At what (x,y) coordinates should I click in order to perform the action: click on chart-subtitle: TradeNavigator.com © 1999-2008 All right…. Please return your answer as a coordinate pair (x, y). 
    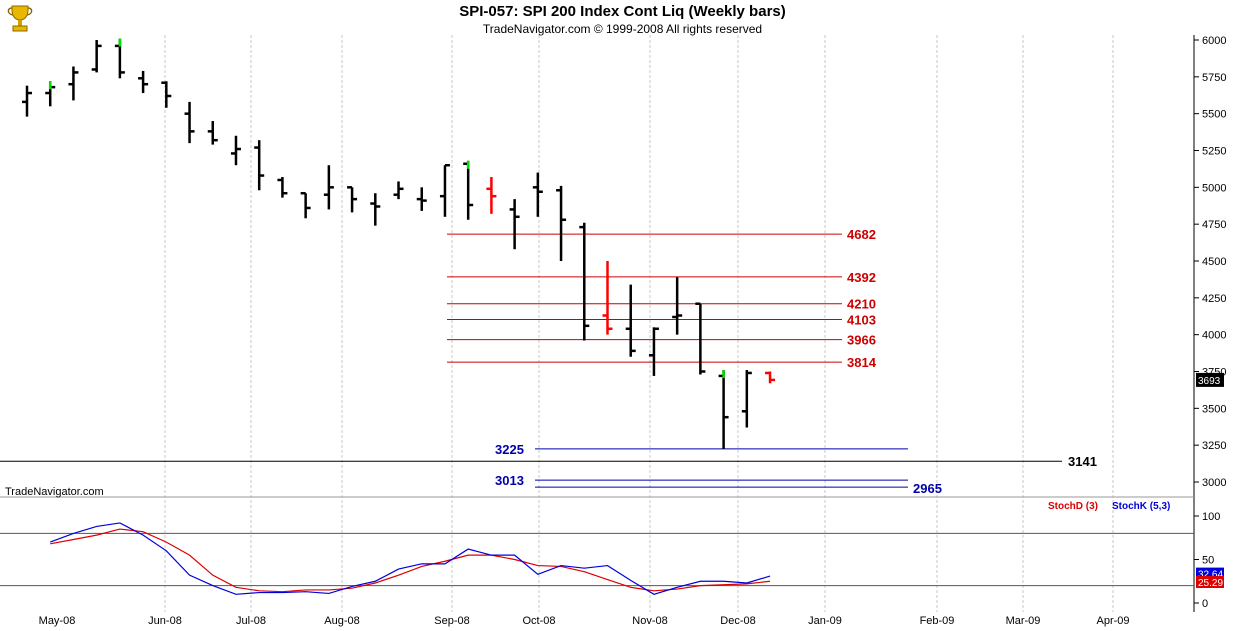
    Looking at the image, I should click on (622, 29).